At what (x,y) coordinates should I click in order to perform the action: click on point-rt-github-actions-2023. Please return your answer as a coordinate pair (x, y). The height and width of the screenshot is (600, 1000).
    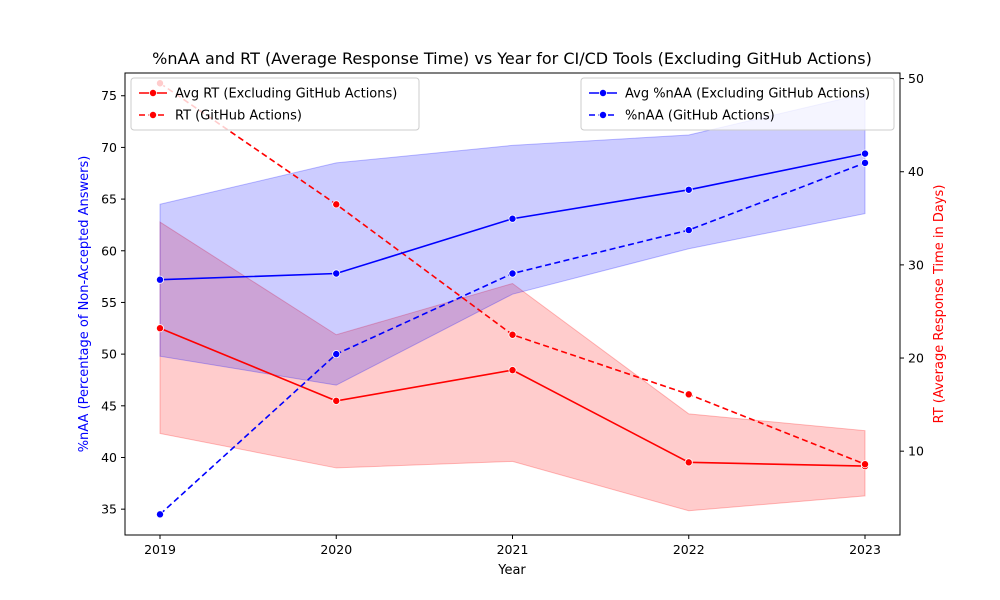
    Looking at the image, I should click on (865, 464).